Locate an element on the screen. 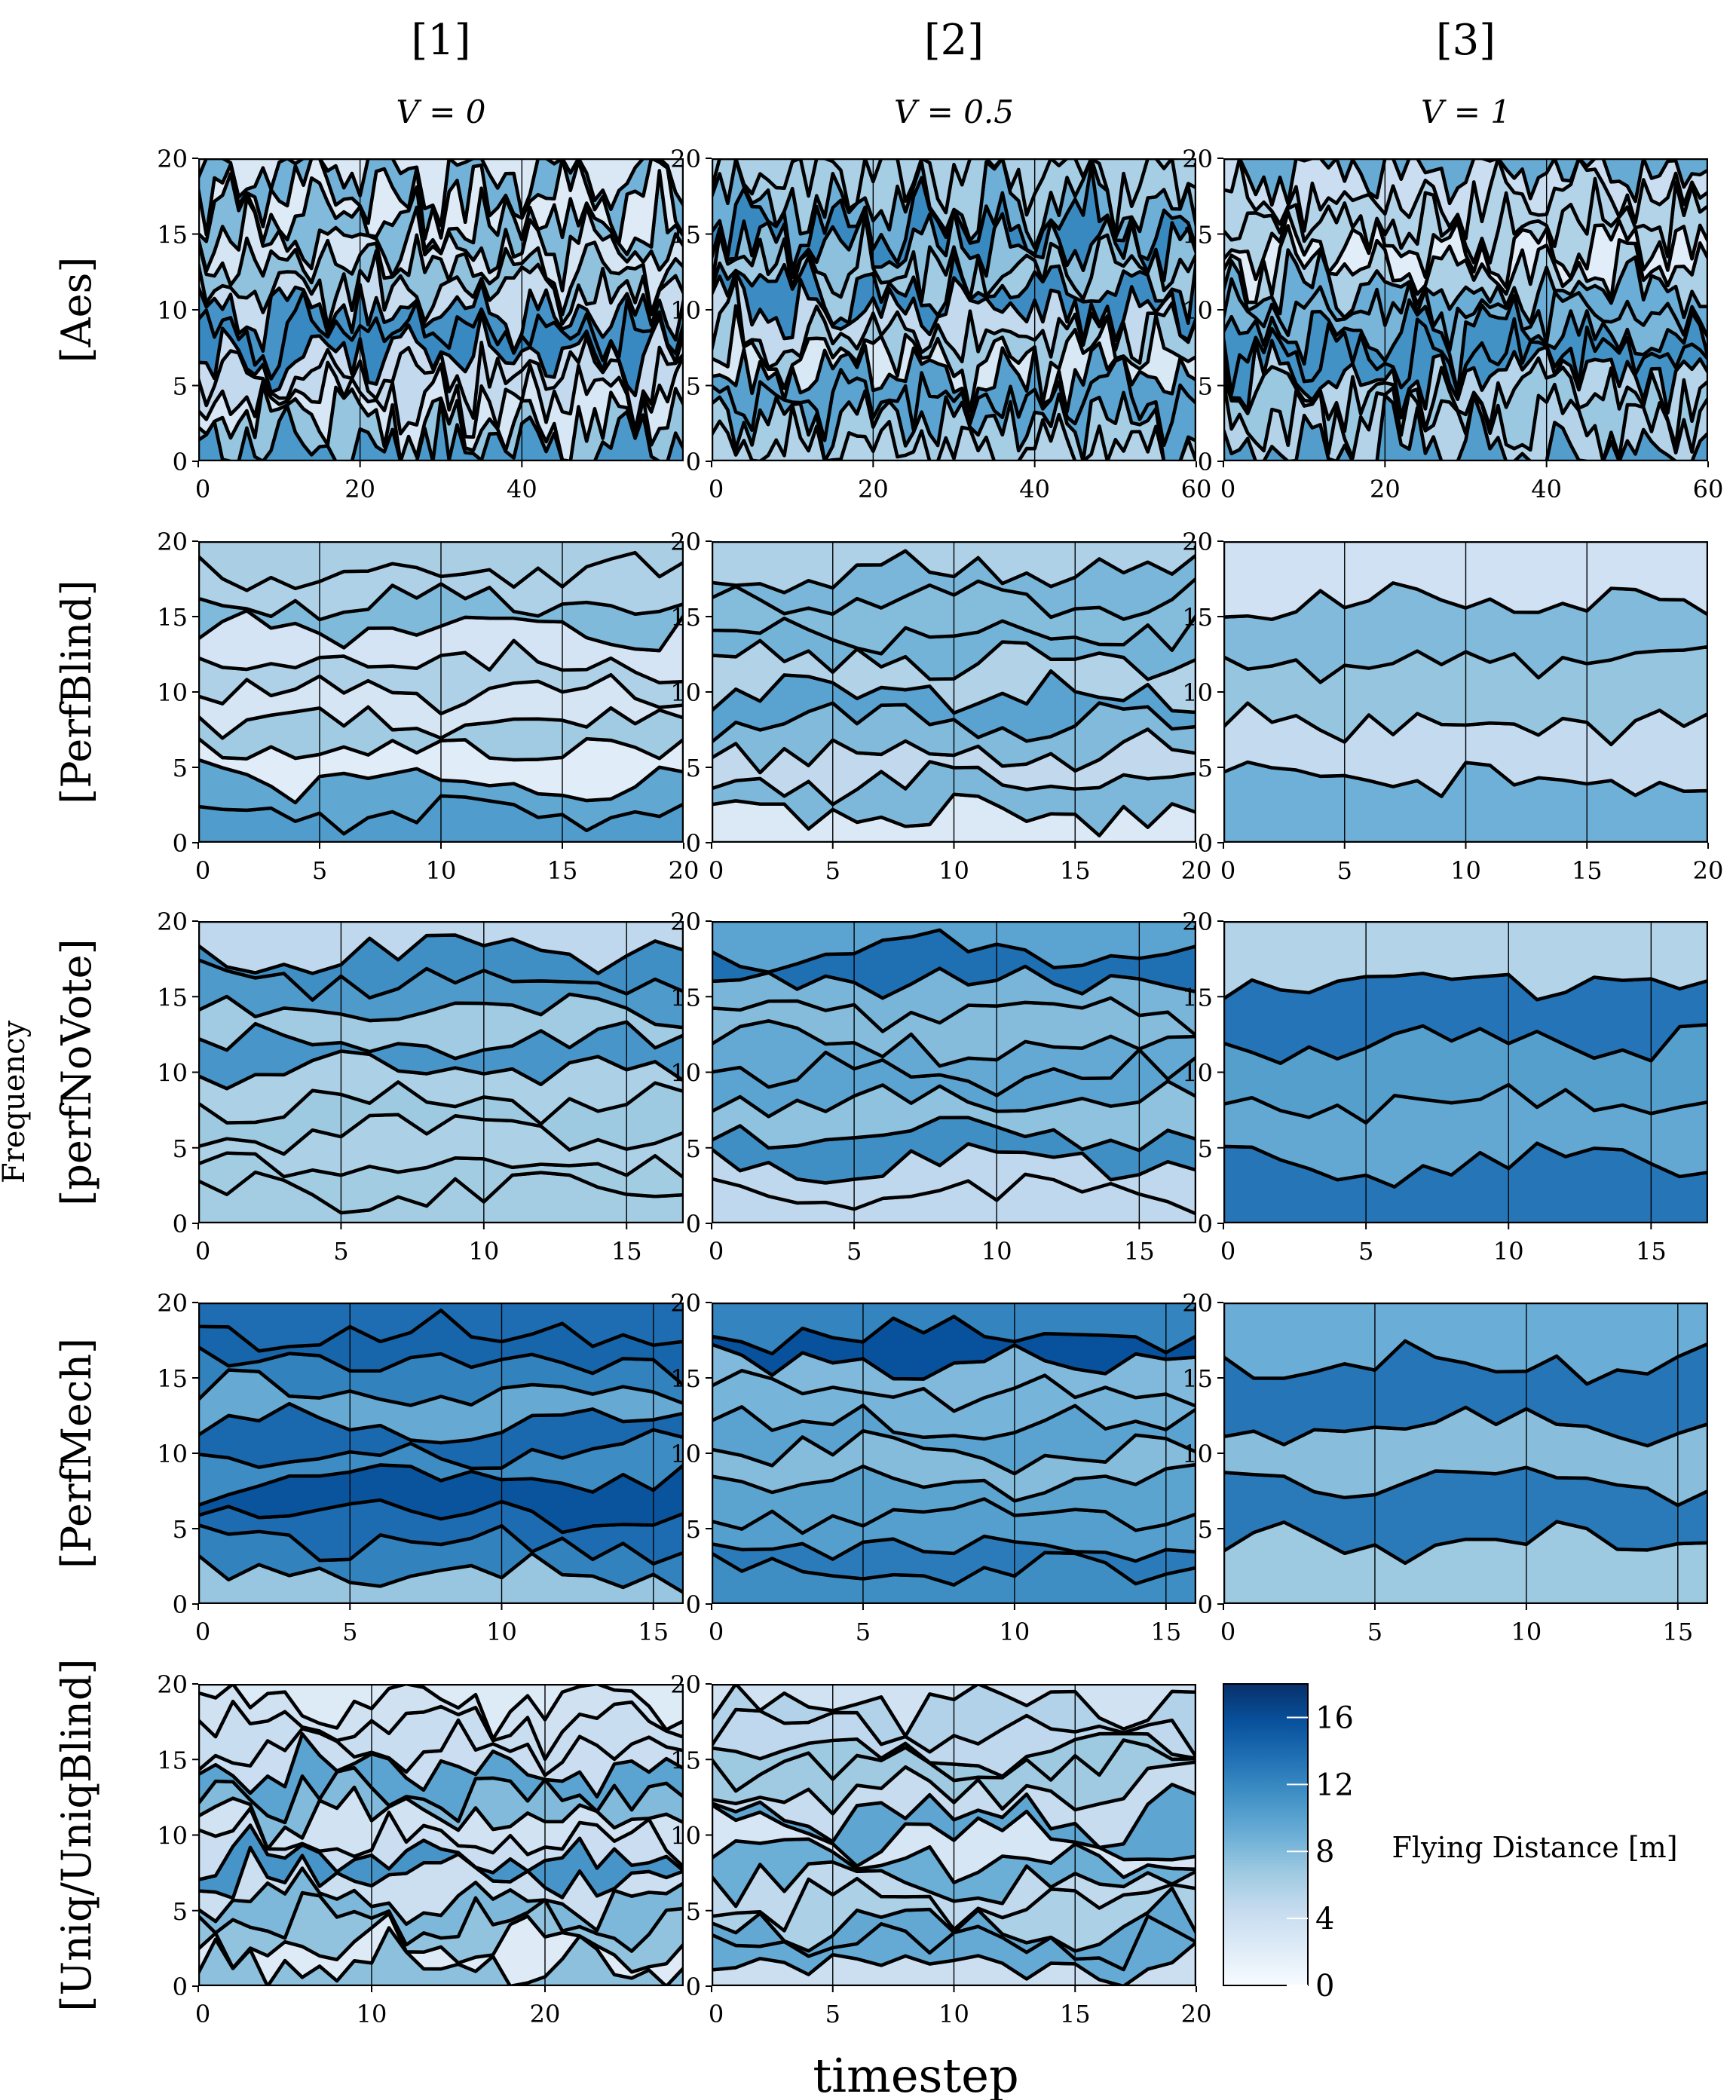  panel-1-3: 0 5 10 15 20 0 20 40 60 is located at coordinates (1452, 324).